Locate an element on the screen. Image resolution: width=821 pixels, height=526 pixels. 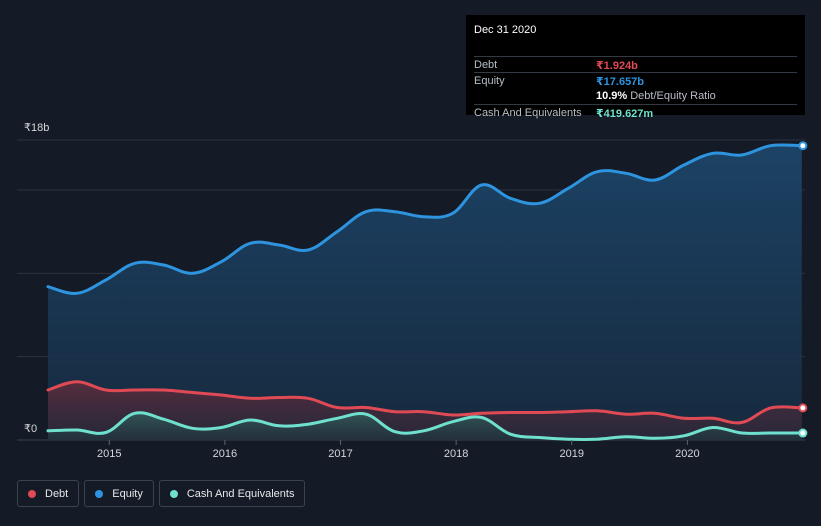
cash-area is located at coordinates (425, 426).